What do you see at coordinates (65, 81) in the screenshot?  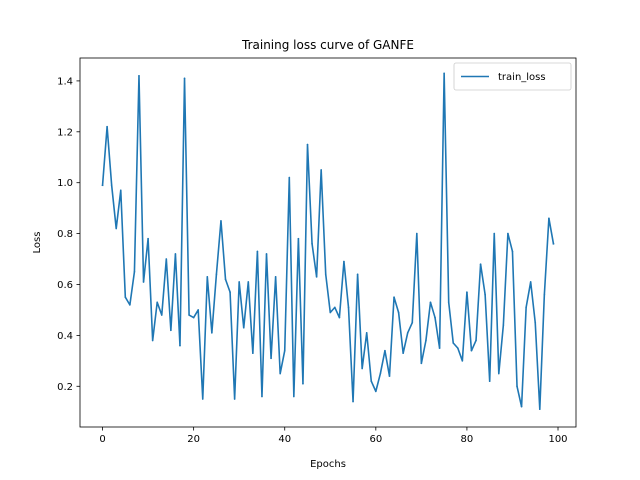 I see `y-tick-label: 1.4` at bounding box center [65, 81].